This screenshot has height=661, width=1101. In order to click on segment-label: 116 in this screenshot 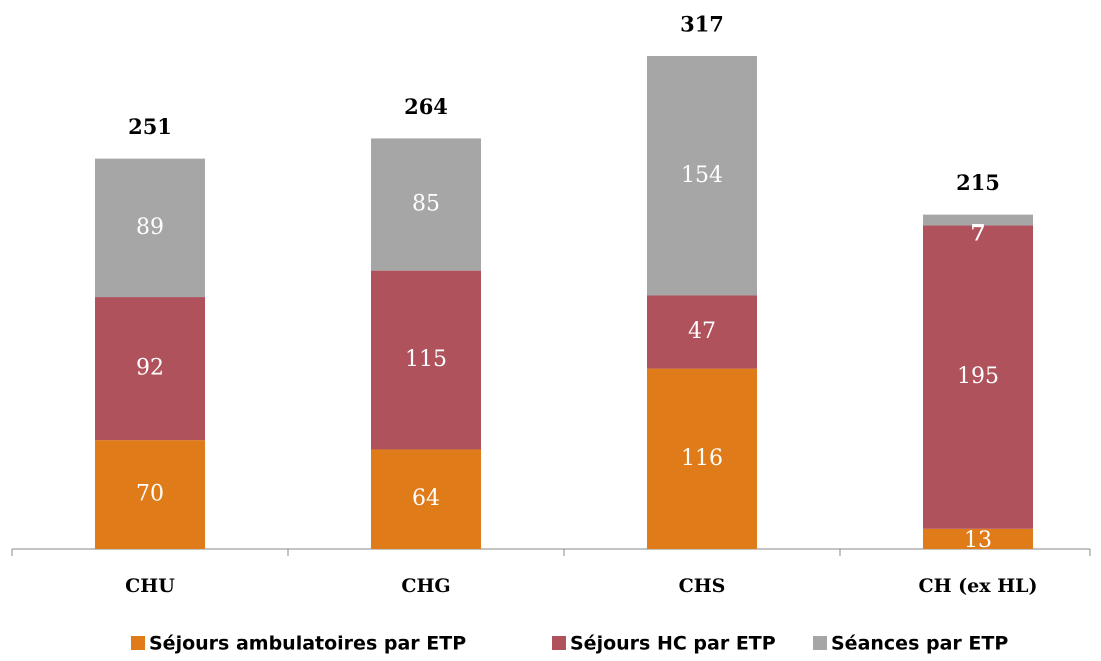, I will do `click(702, 458)`.